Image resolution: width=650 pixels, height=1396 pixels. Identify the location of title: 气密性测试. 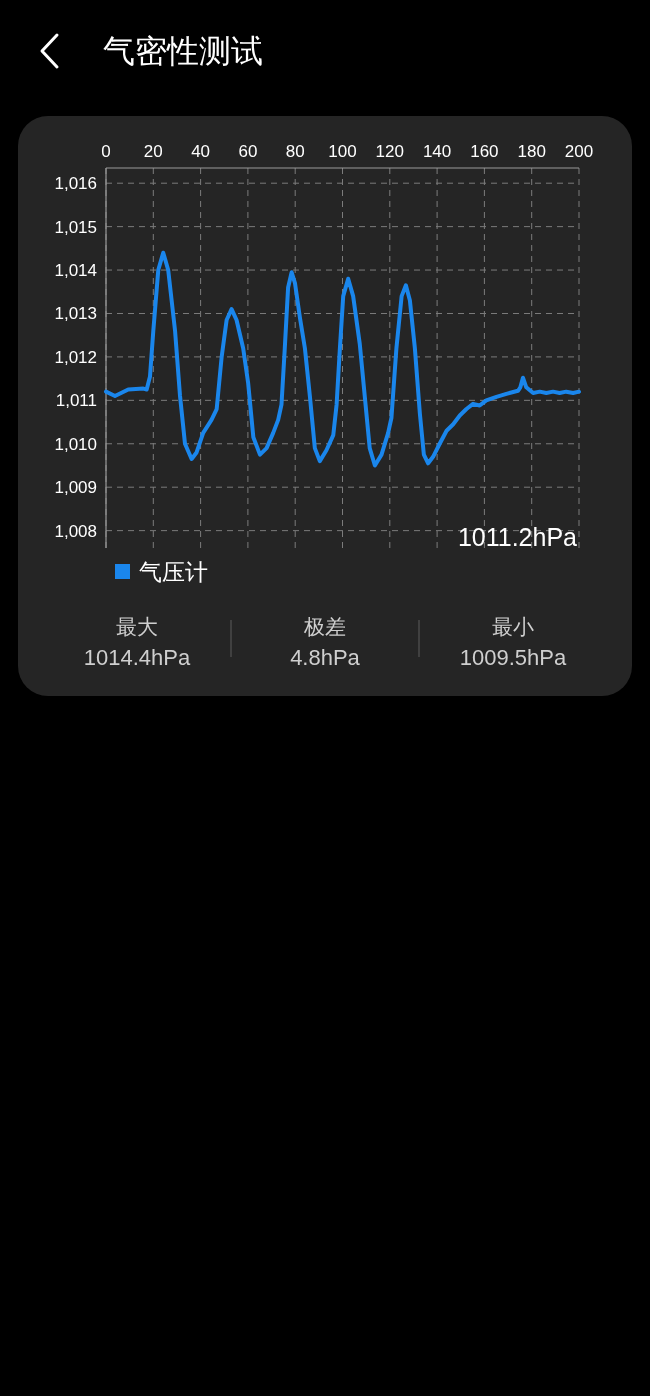
(183, 51).